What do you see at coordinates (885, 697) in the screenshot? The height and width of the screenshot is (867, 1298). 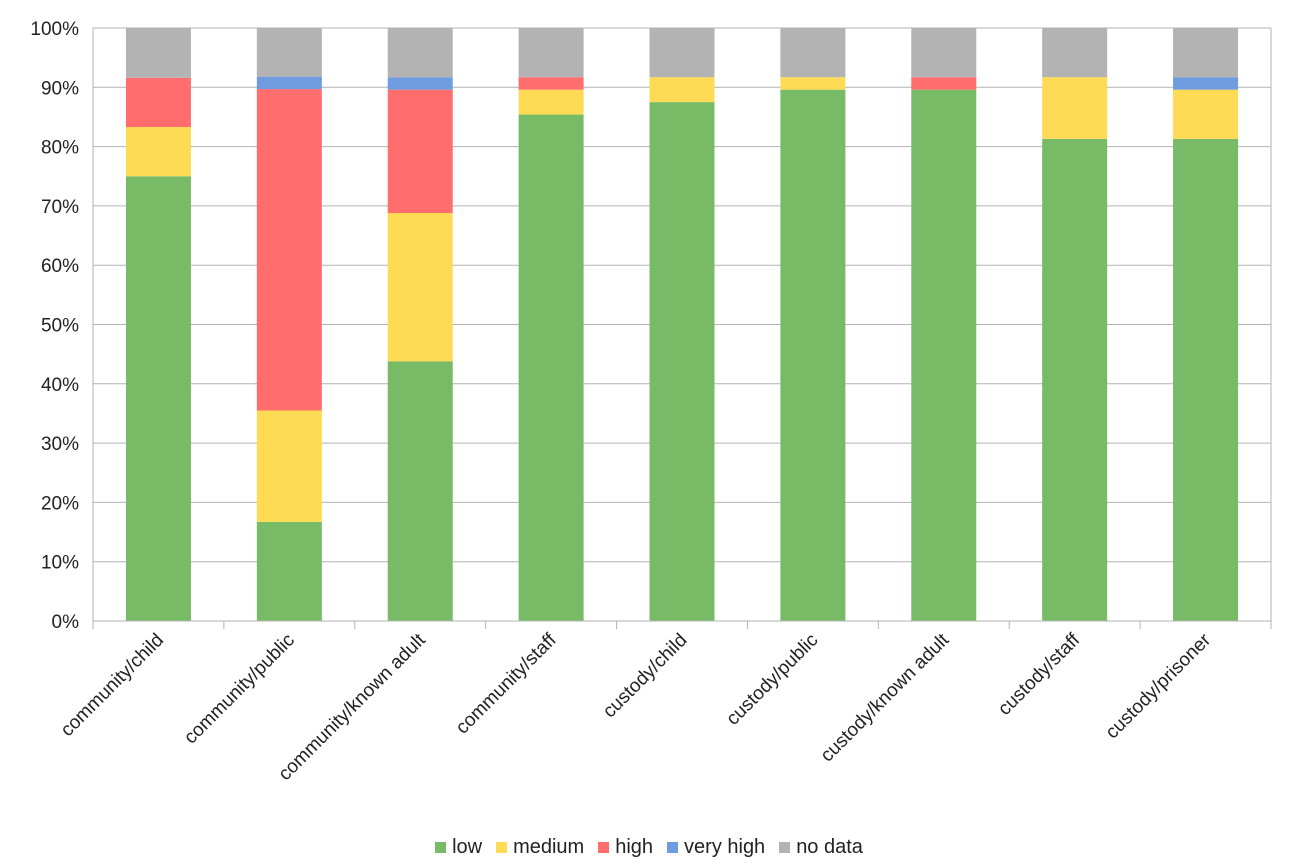 I see `x-tick-label: custody/known adult` at bounding box center [885, 697].